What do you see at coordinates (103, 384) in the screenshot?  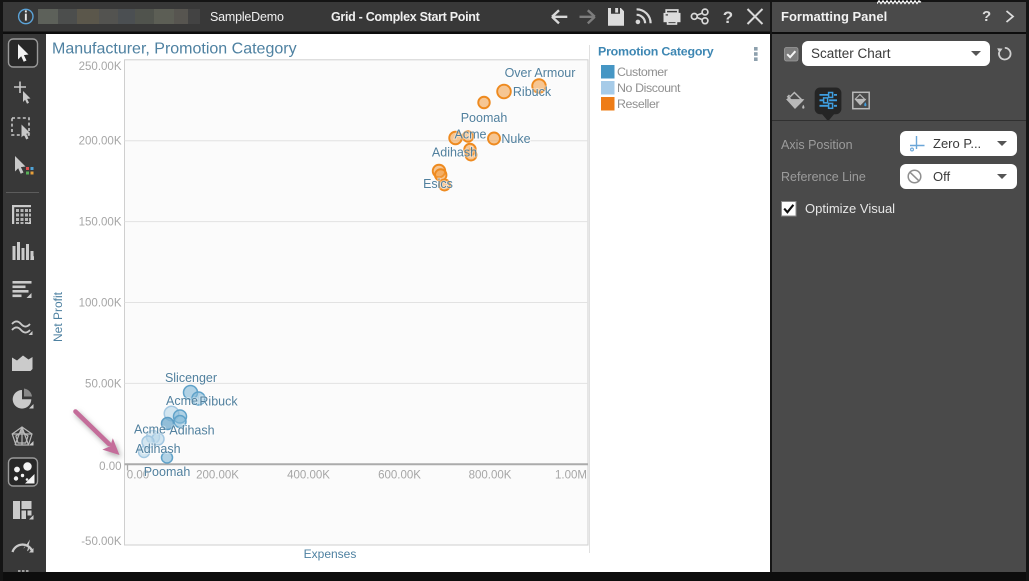 I see `svg-text: 50.00K` at bounding box center [103, 384].